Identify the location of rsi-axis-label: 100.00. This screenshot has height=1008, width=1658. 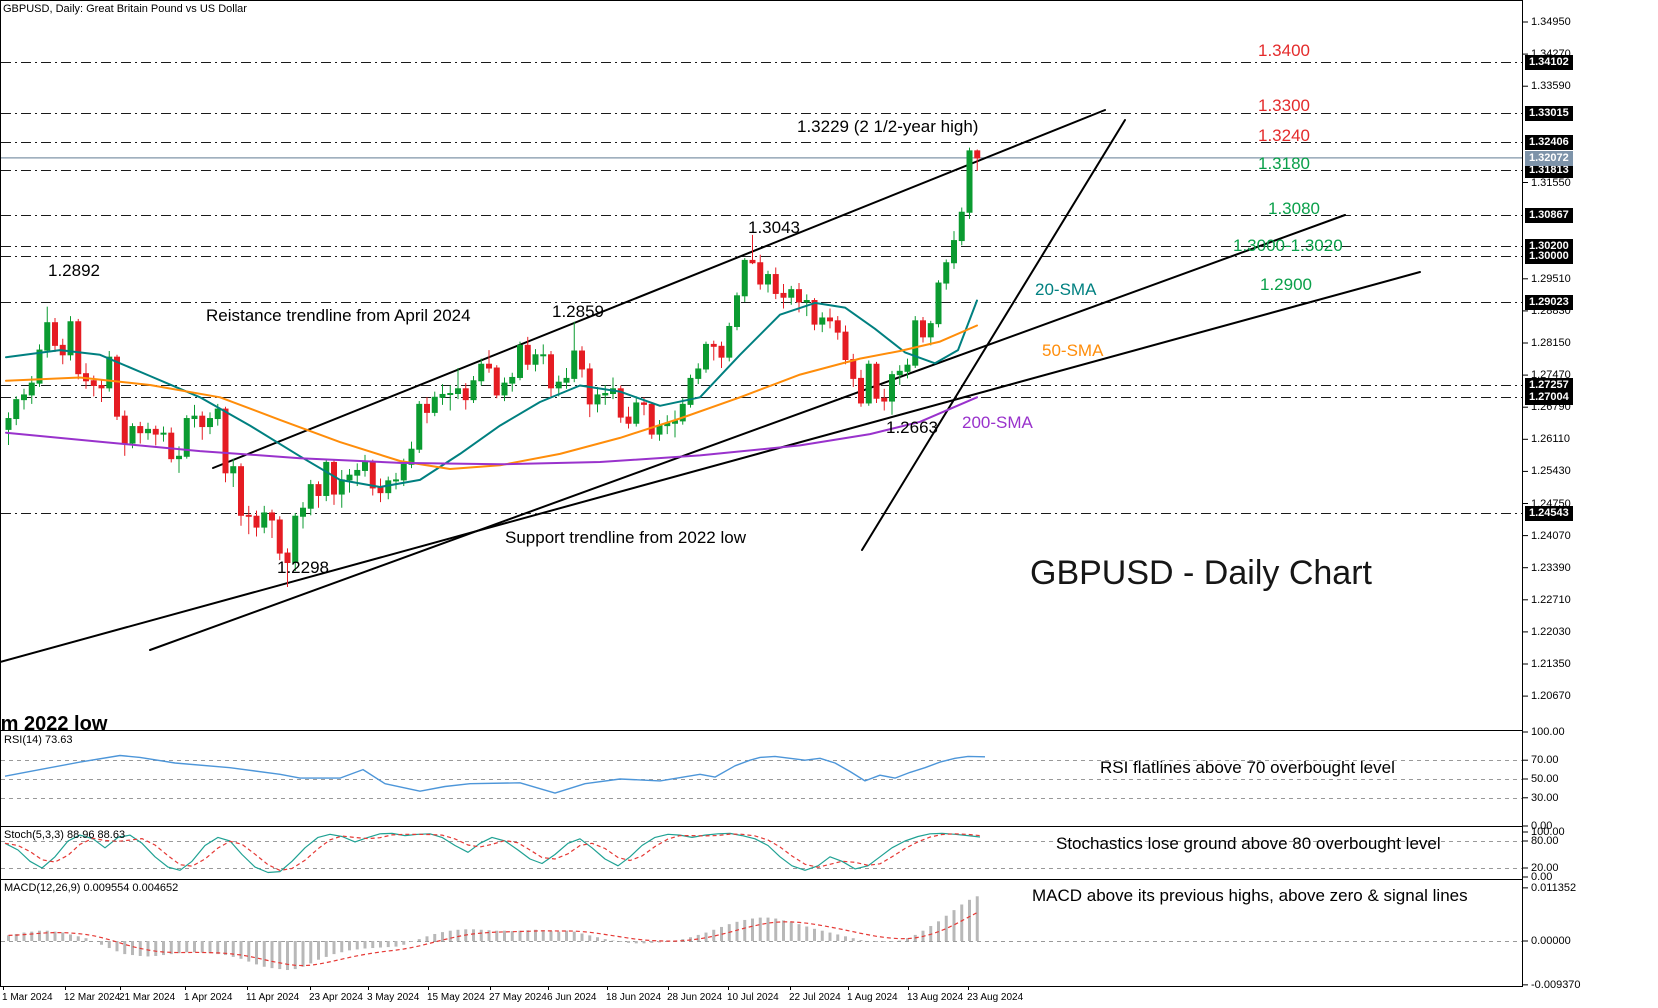
(1548, 732).